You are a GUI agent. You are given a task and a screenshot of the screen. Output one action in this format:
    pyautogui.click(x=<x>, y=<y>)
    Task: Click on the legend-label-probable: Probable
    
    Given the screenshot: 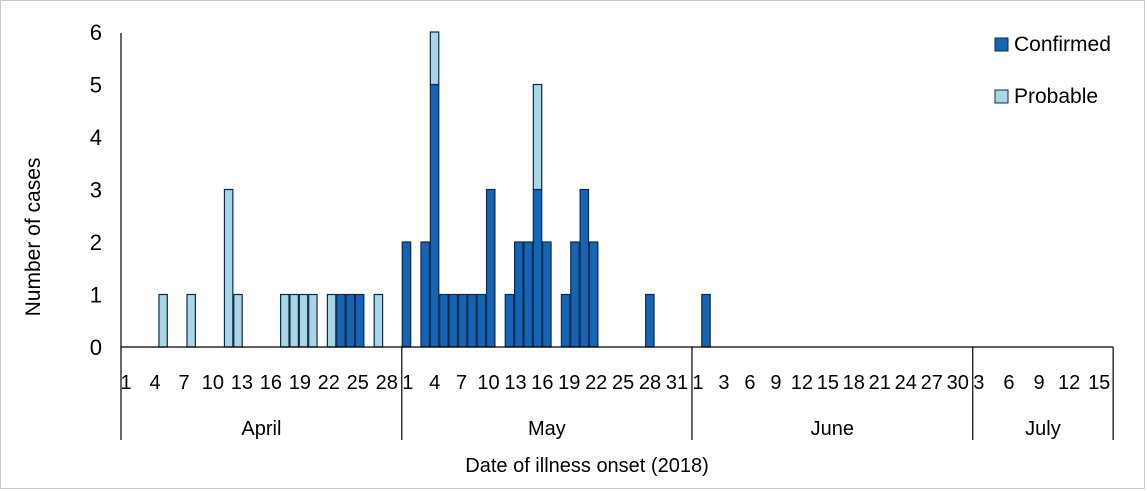 What is the action you would take?
    pyautogui.click(x=1056, y=96)
    